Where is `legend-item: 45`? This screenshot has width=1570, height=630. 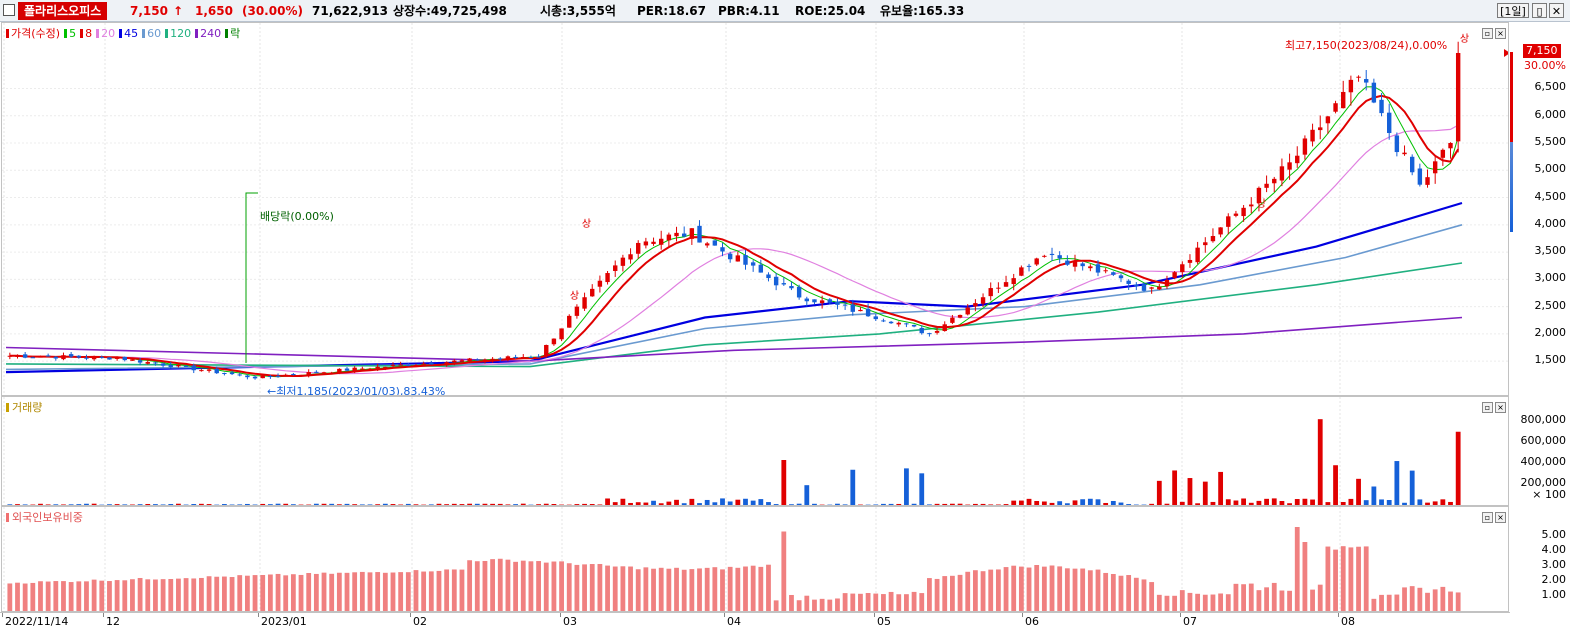 legend-item: 45 is located at coordinates (128, 33).